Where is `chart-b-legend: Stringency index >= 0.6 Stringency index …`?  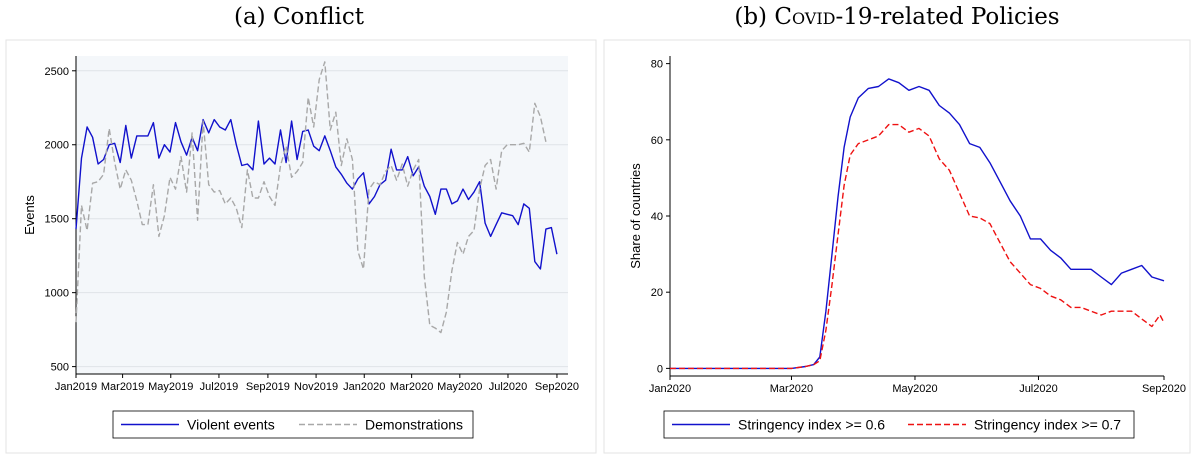 chart-b-legend: Stringency index >= 0.6 Stringency index … is located at coordinates (899, 424).